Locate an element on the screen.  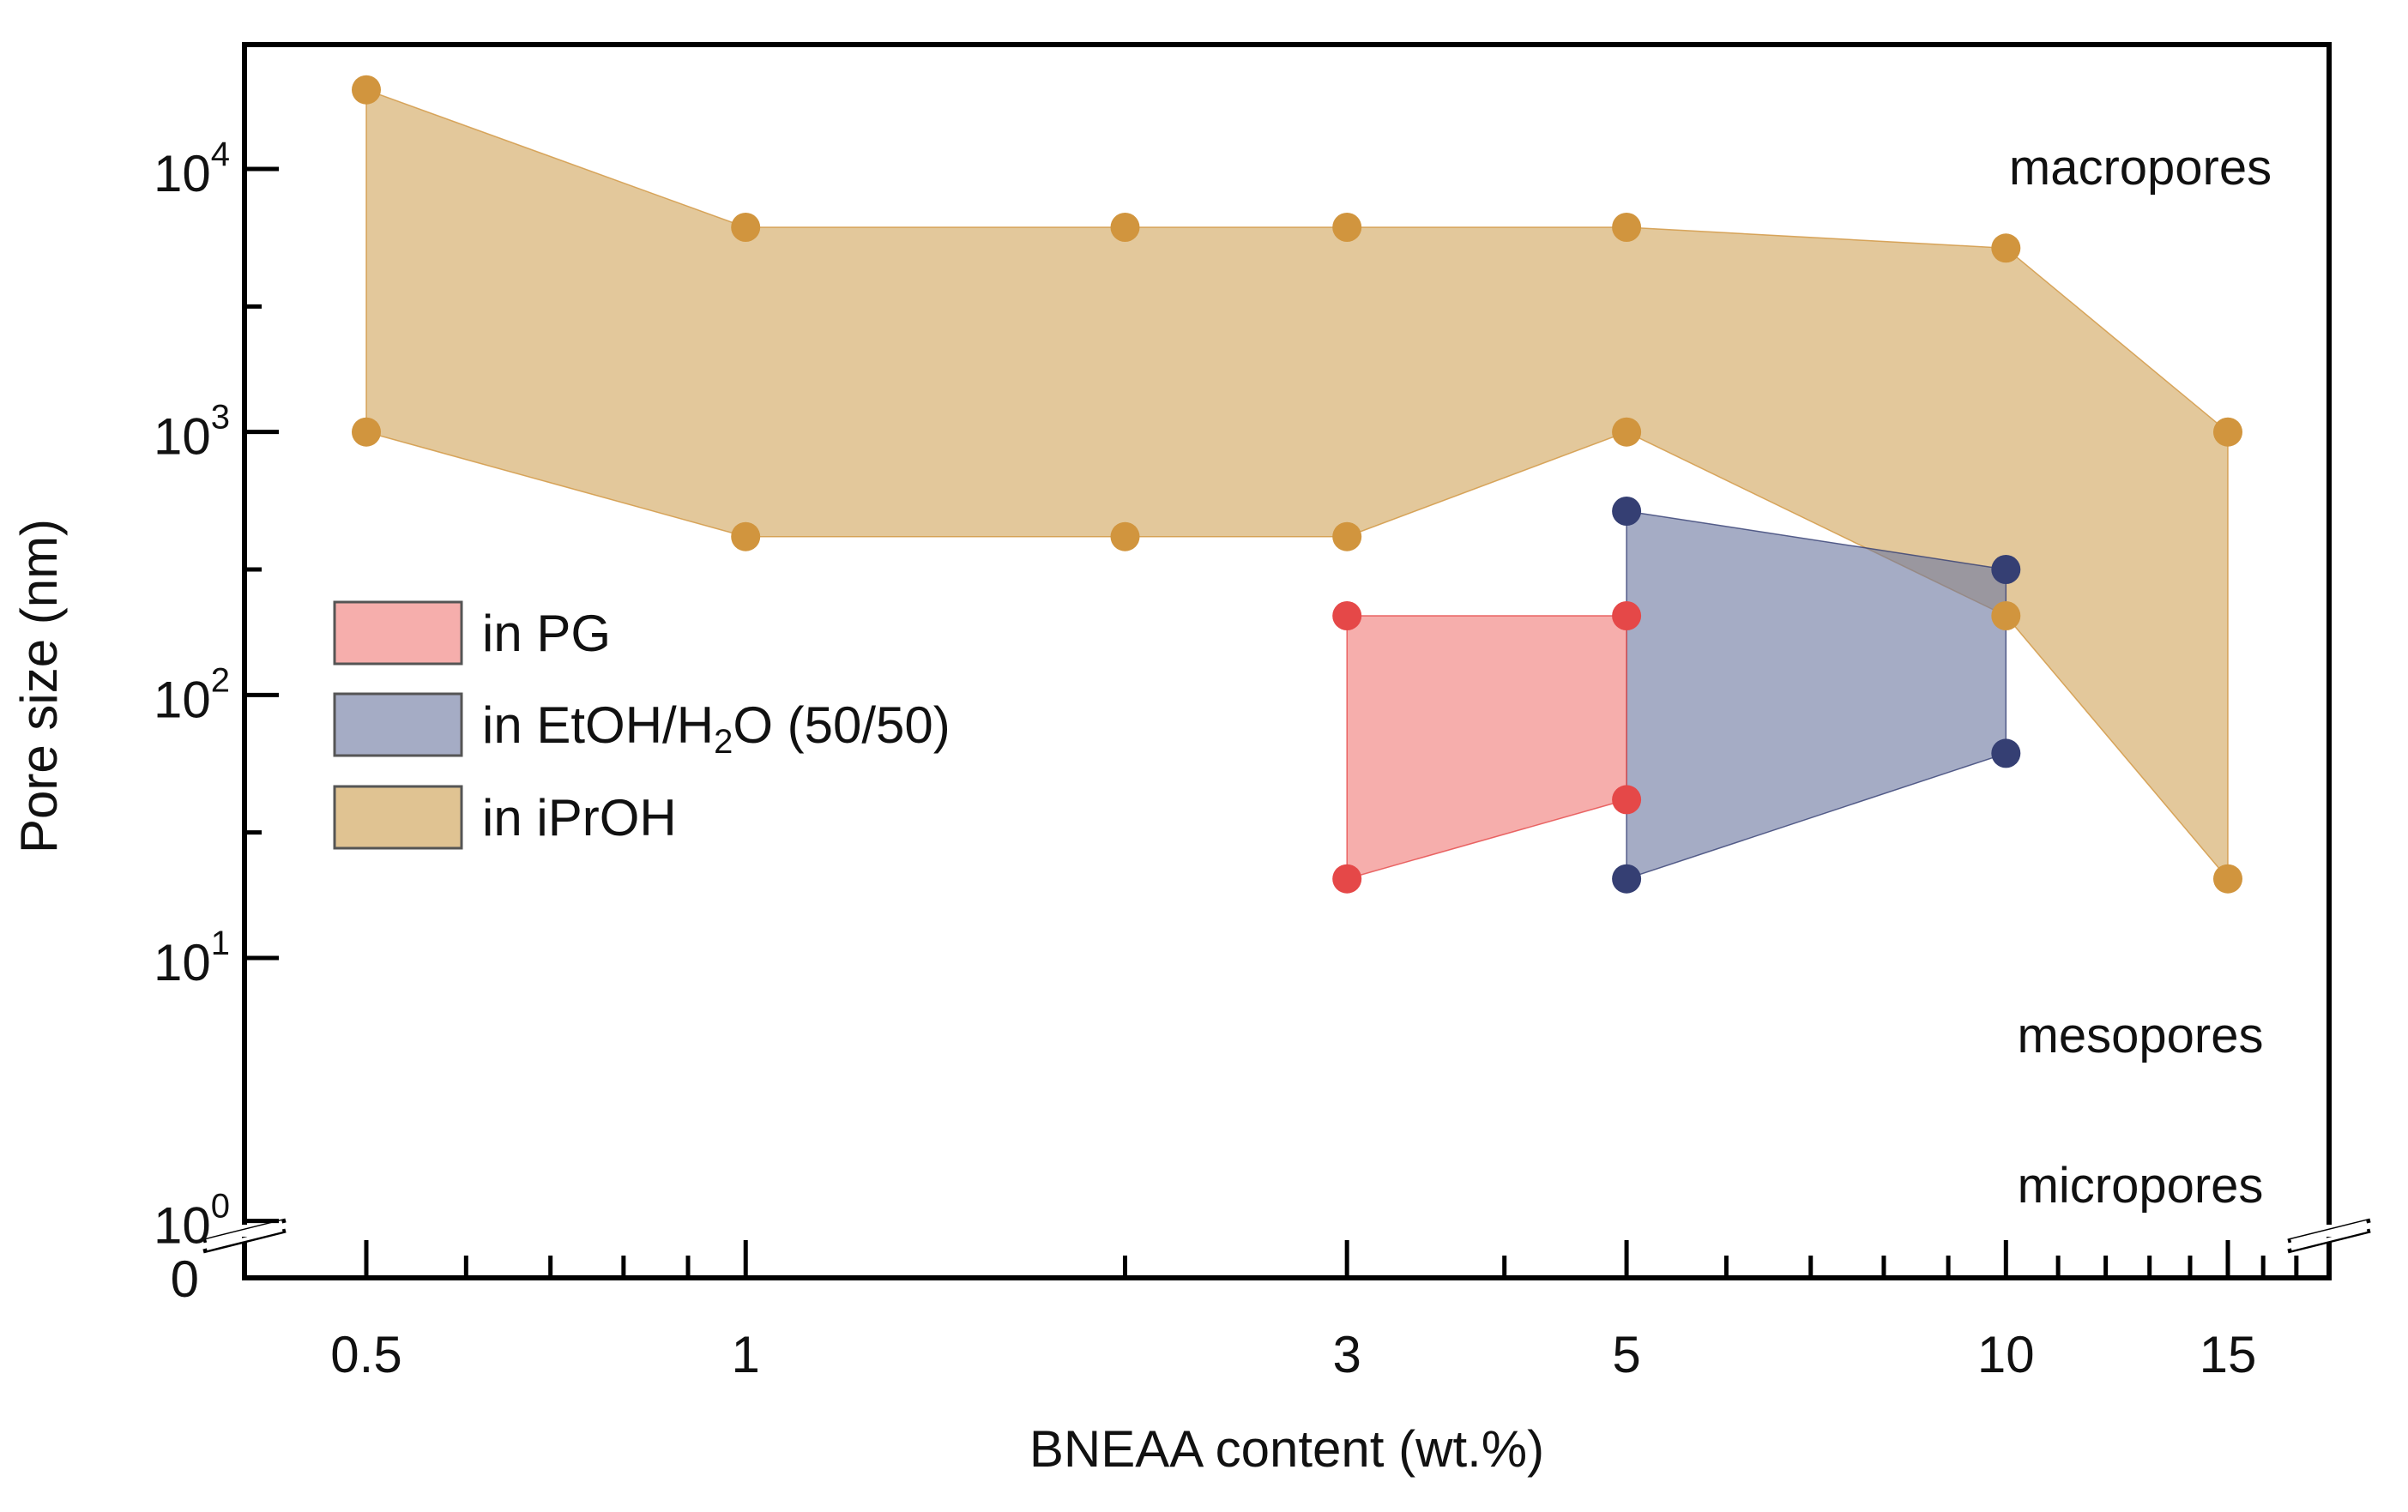
x-tick-label: 0.5 is located at coordinates (365, 1354).